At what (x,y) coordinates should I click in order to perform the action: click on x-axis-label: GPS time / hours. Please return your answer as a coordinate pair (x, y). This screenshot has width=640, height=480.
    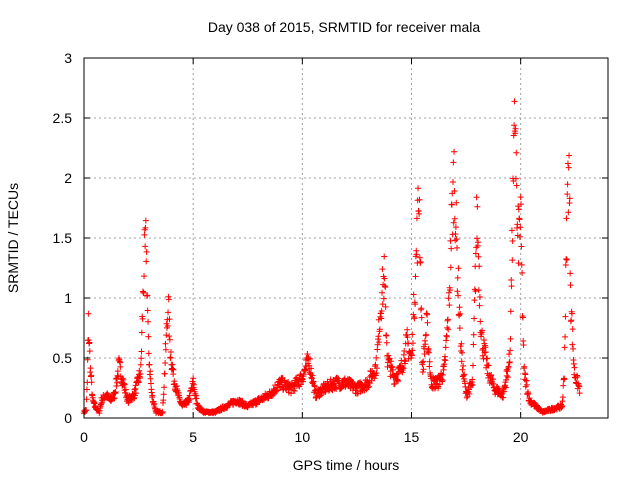
    Looking at the image, I should click on (346, 465).